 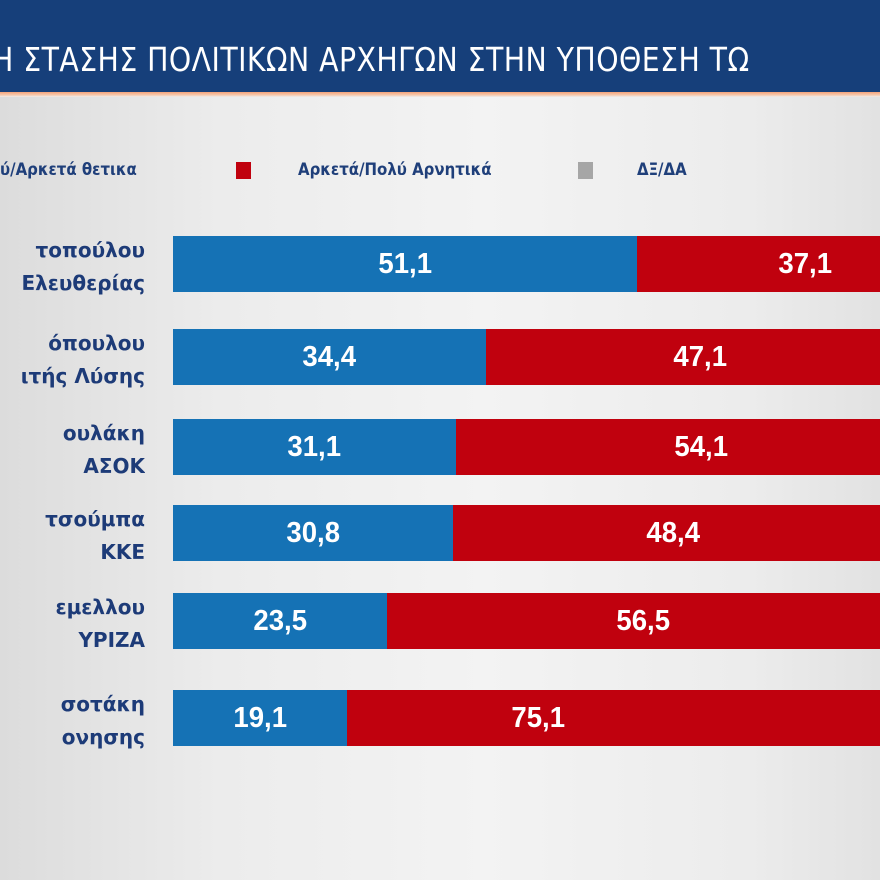 I want to click on bar-value: 47,1, so click(x=700, y=356).